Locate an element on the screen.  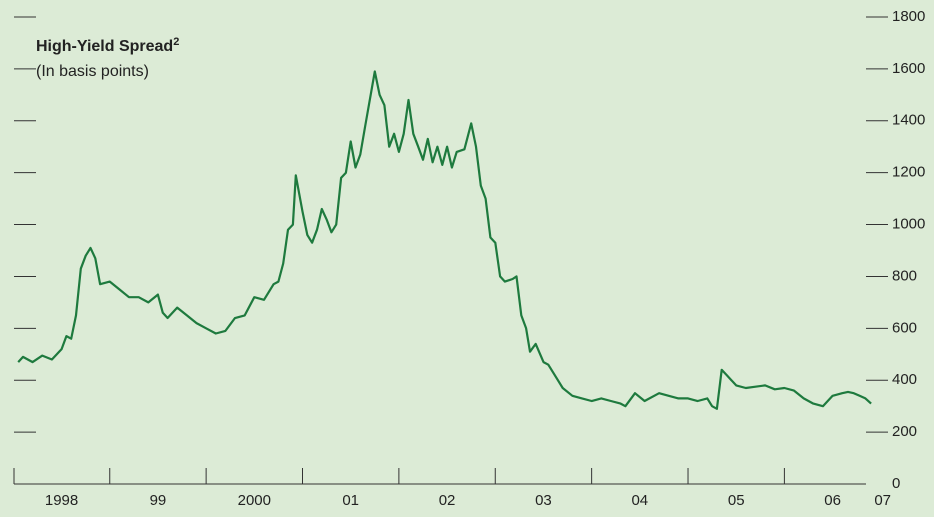
y-tick-label: 1600 is located at coordinates (908, 68).